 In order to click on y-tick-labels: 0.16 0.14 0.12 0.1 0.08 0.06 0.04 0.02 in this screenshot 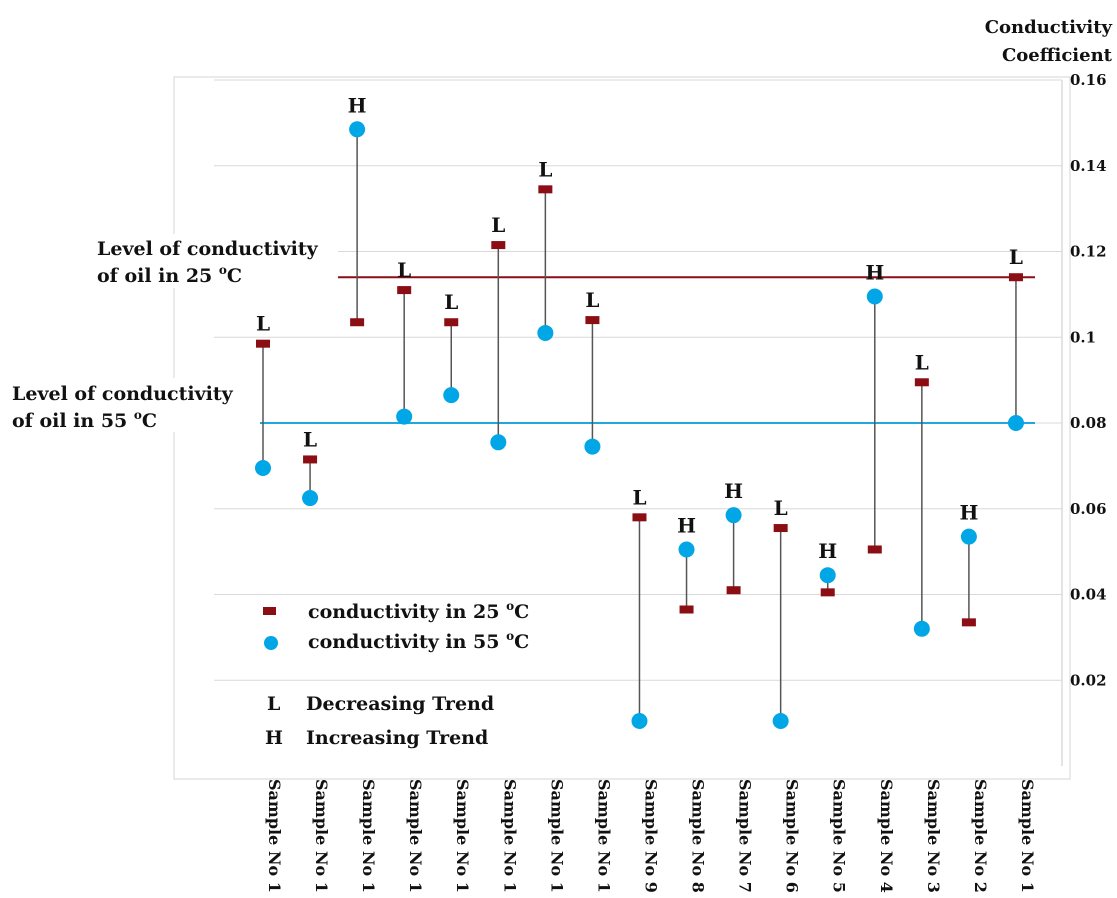, I will do `click(1088, 380)`.